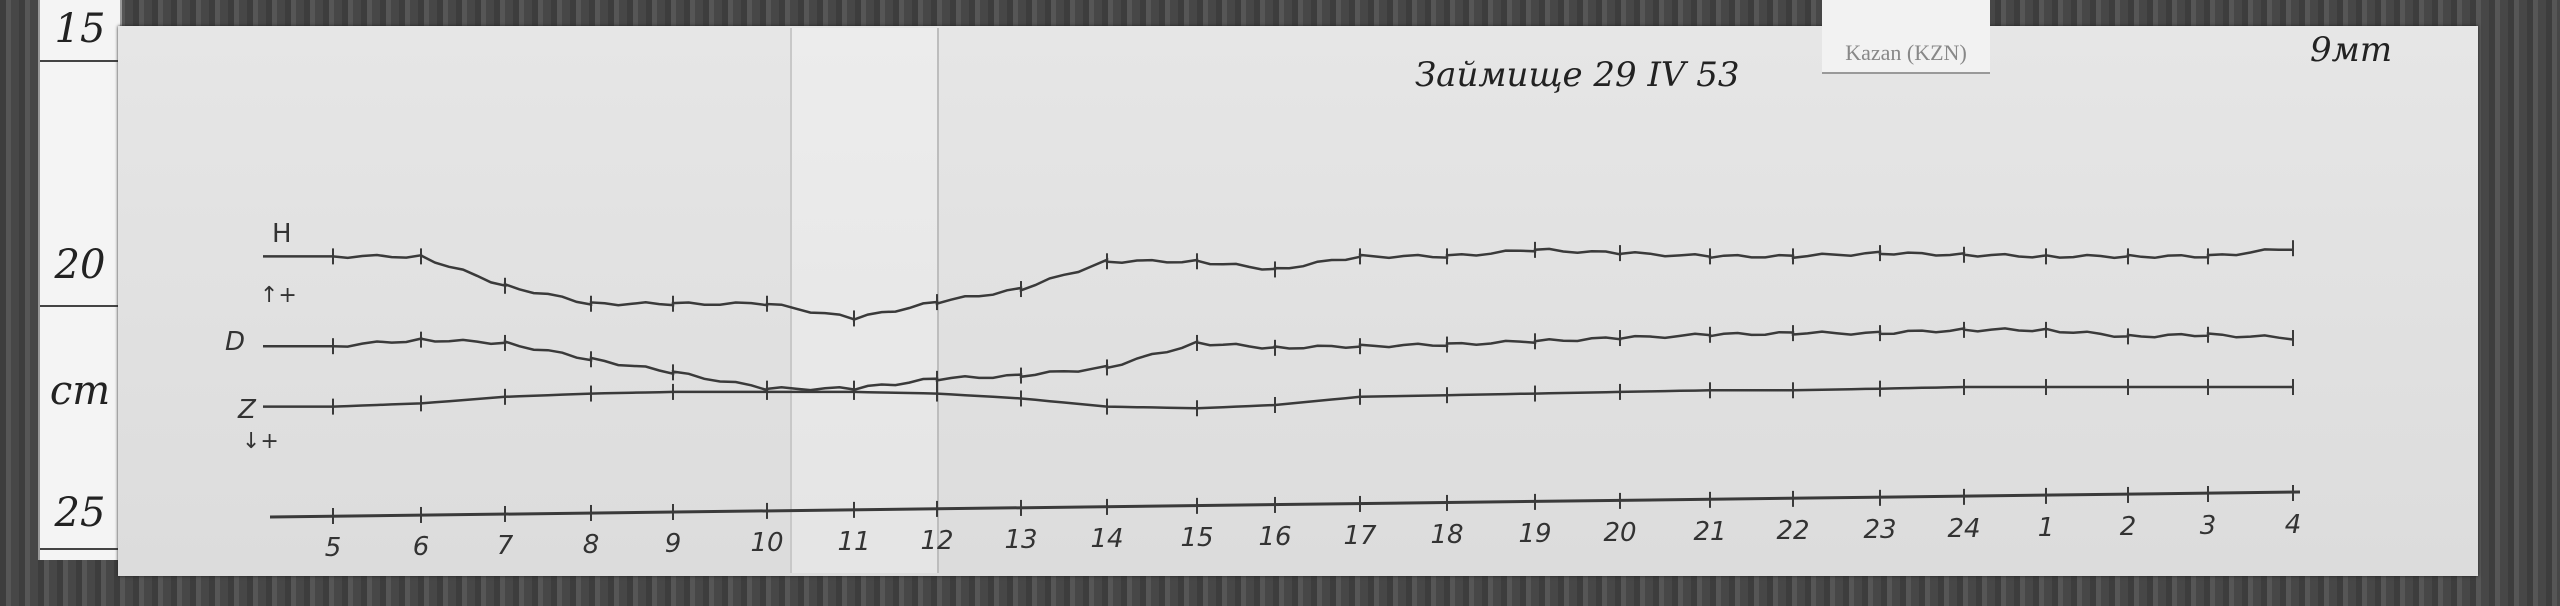  Describe the element at coordinates (2128, 527) in the screenshot. I see `hour-label-2: 2` at that location.